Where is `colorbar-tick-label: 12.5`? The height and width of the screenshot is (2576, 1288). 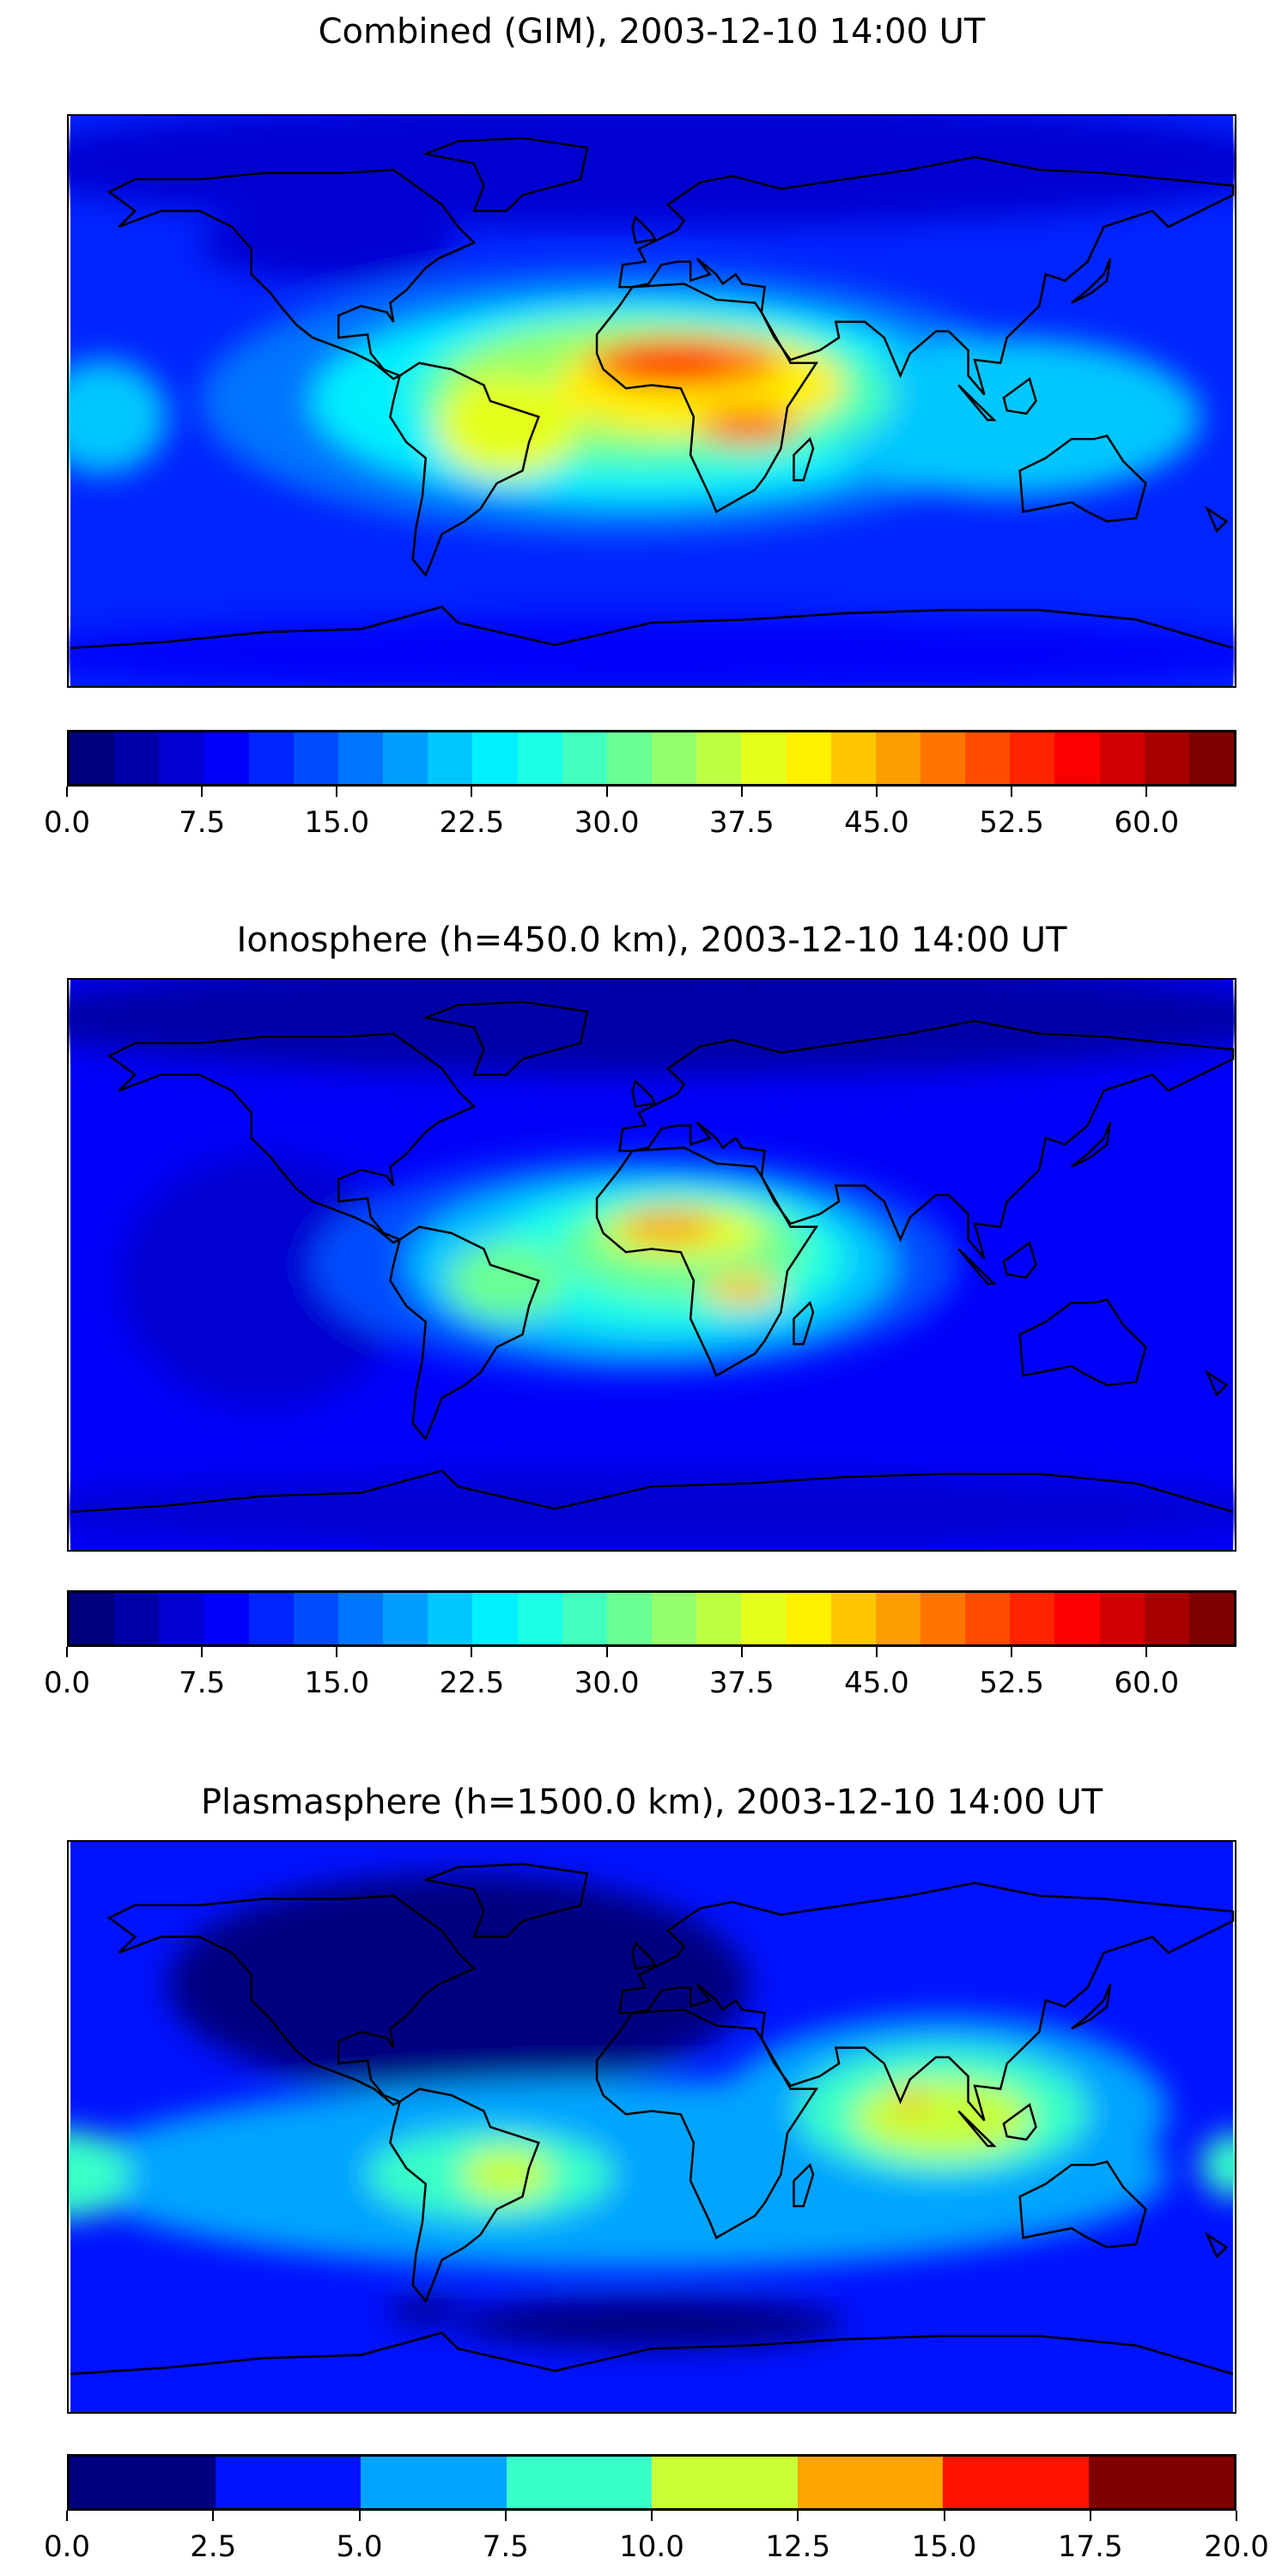
colorbar-tick-label: 12.5 is located at coordinates (798, 2547).